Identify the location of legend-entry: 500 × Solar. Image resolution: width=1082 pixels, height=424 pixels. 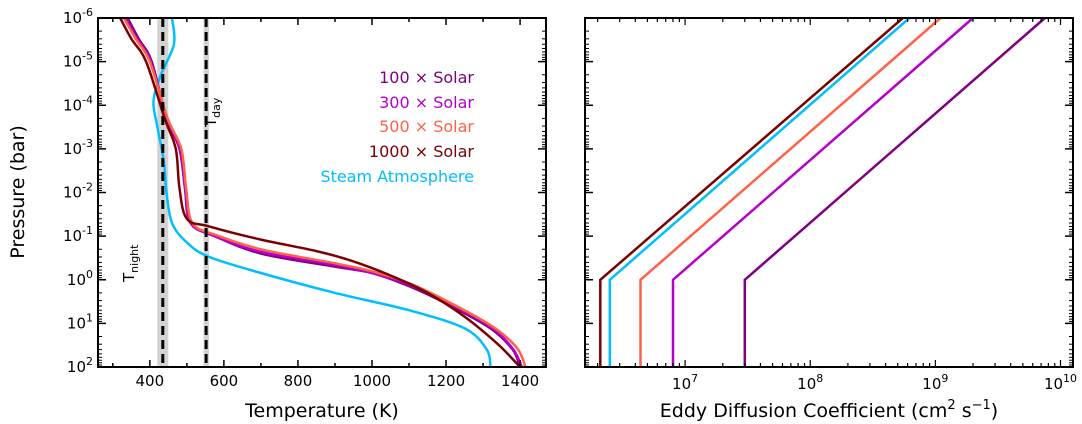
(426, 126).